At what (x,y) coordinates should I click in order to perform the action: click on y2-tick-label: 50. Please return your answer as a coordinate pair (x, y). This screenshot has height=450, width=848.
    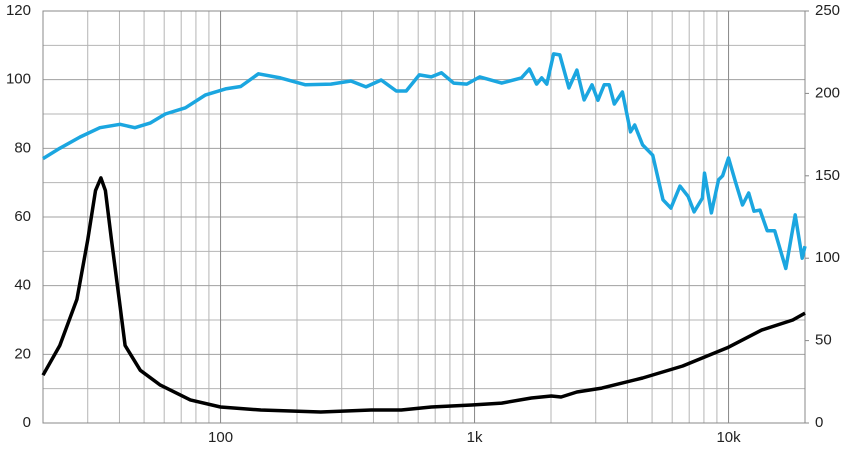
    Looking at the image, I should click on (823, 340).